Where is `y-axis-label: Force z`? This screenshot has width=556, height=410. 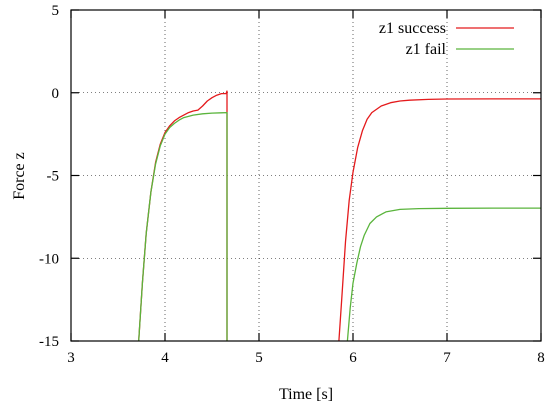
y-axis-label: Force z is located at coordinates (19, 176).